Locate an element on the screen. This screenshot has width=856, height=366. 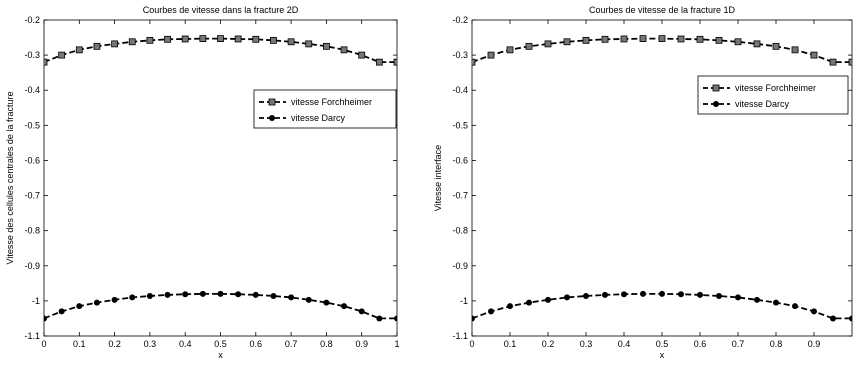
x-tick-label: 0.6 is located at coordinates (700, 344).